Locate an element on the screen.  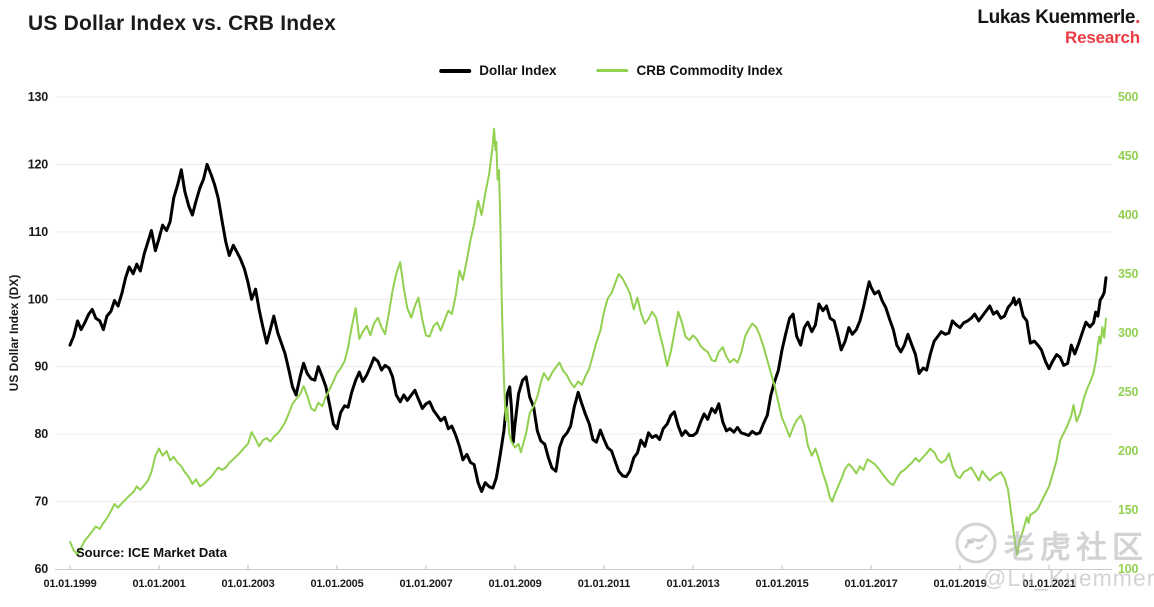
right-axis-tick-label: 150 is located at coordinates (1128, 510).